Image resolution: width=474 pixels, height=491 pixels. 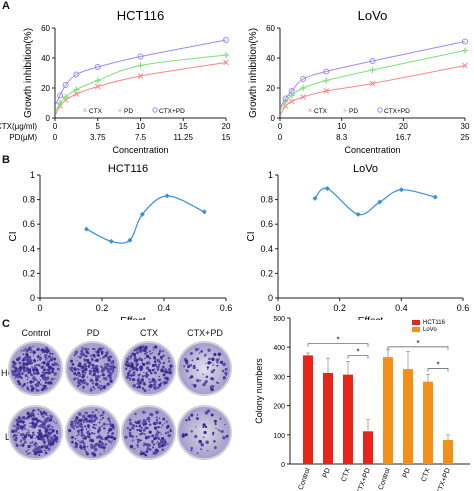 I want to click on x-tick-label: 25, so click(x=465, y=137).